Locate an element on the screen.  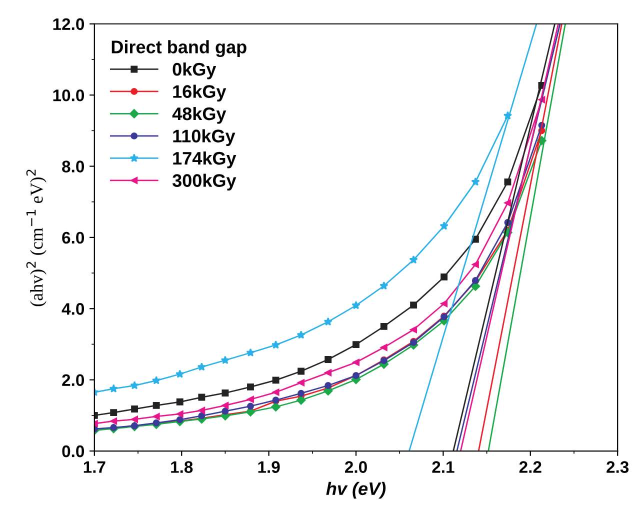
x-tick-label: 2.0 is located at coordinates (356, 467).